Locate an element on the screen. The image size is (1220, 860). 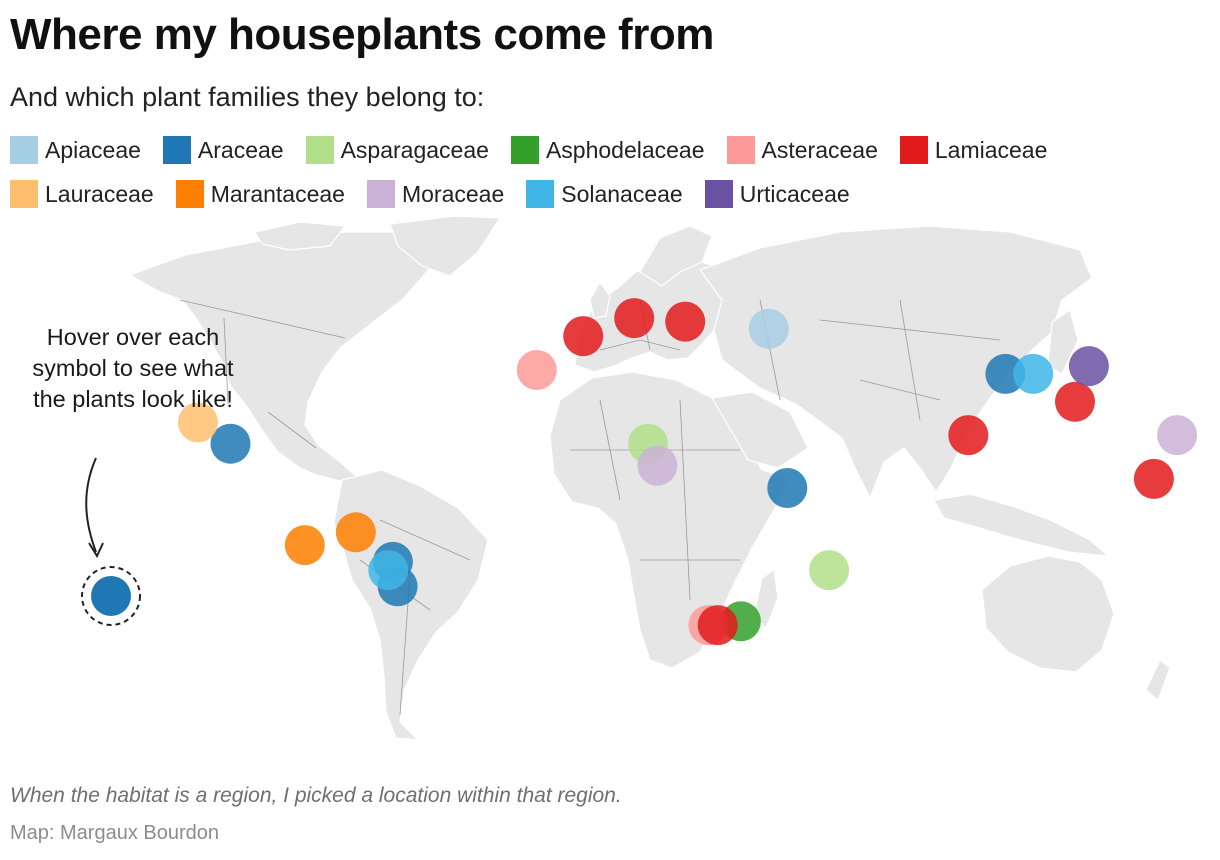
legend-item-asparagaceae: Asparagaceae is located at coordinates (397, 150).